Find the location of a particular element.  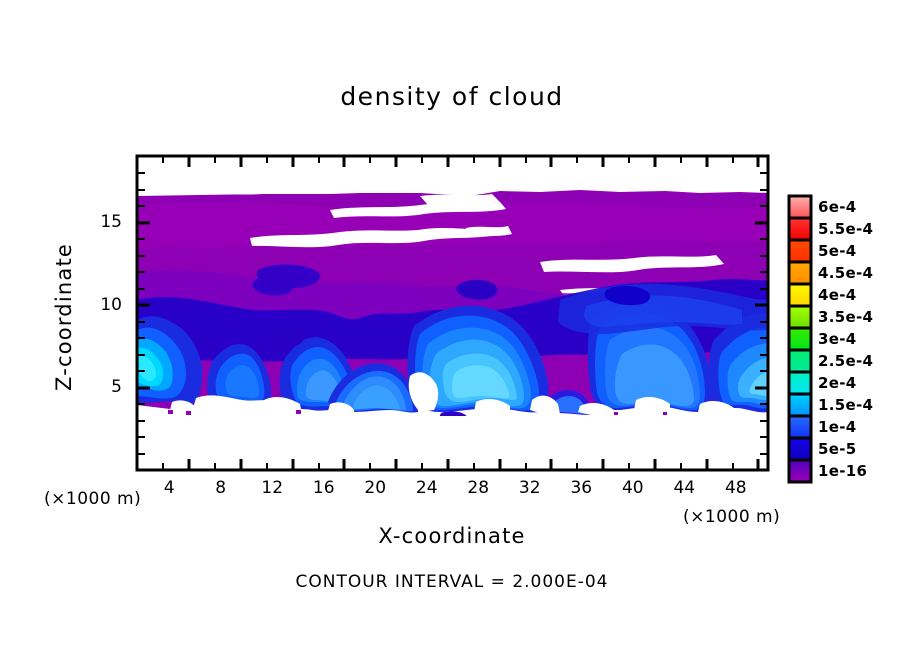

deck-top-ragged is located at coordinates (452, 176).